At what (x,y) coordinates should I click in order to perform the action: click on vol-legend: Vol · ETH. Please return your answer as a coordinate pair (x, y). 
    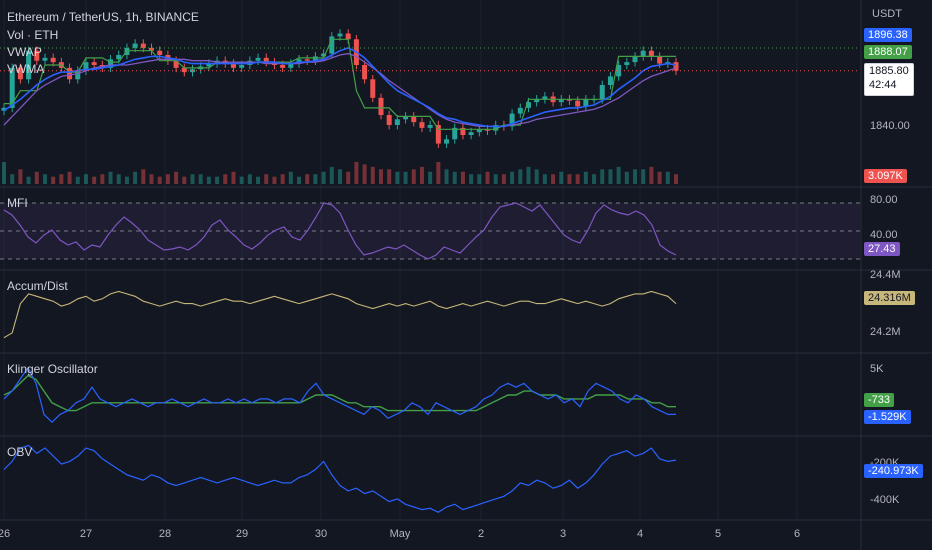
    Looking at the image, I should click on (33, 35).